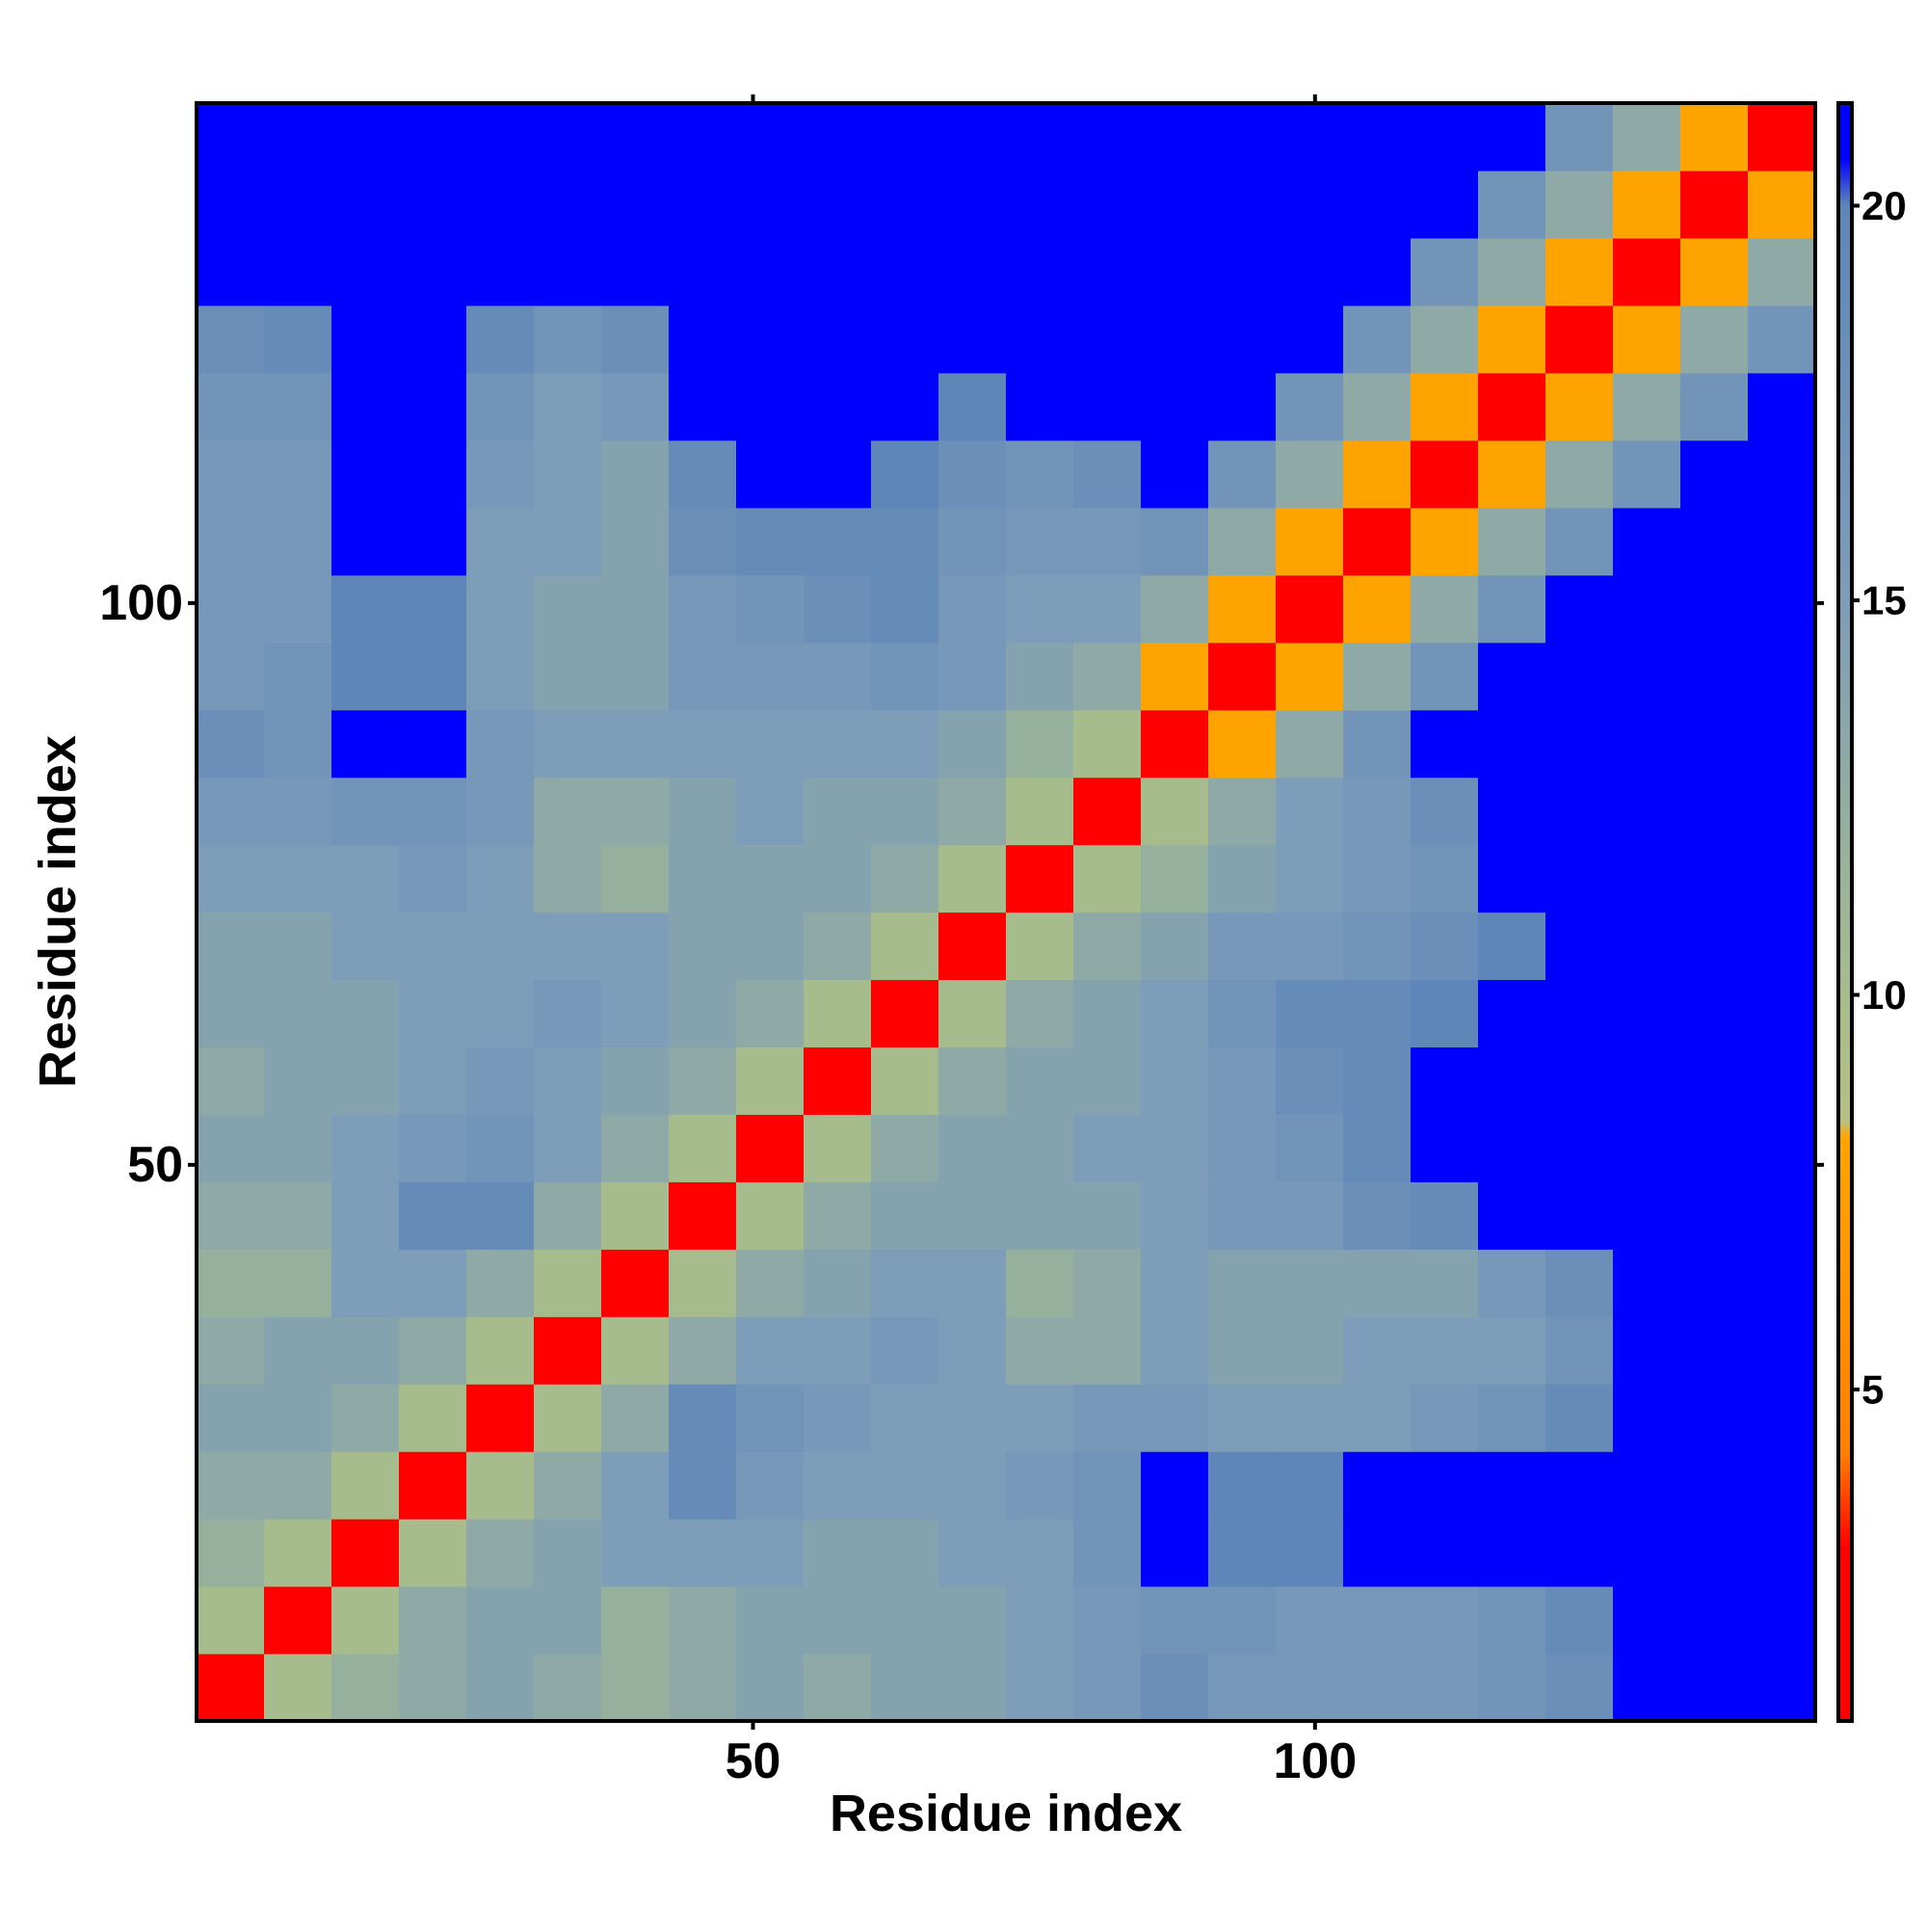  What do you see at coordinates (1884, 995) in the screenshot?
I see `colorbar-tick-label: 10` at bounding box center [1884, 995].